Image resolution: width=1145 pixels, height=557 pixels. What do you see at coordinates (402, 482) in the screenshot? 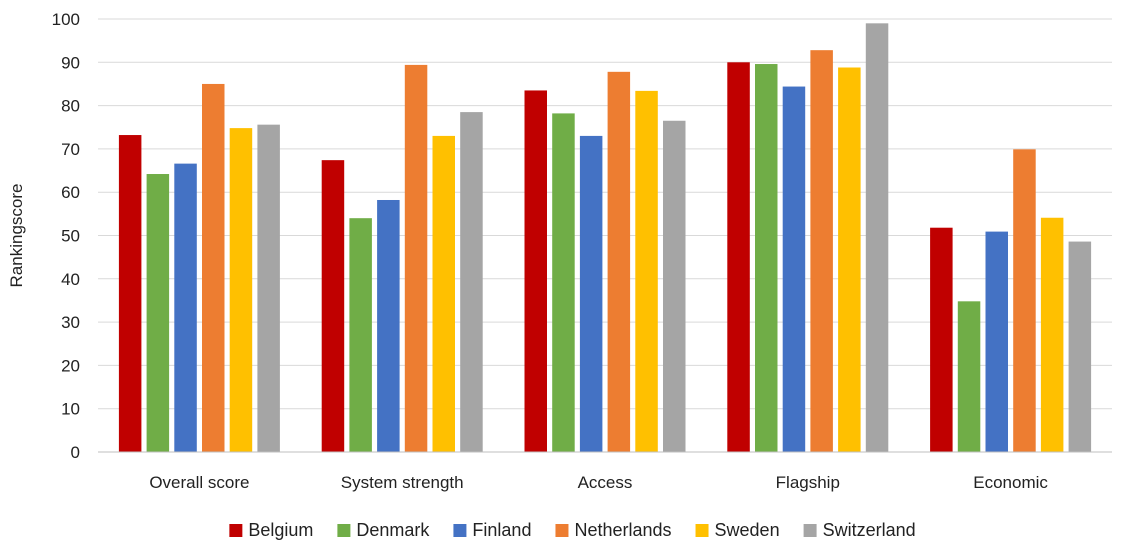
I see `x-tick-label: System strength` at bounding box center [402, 482].